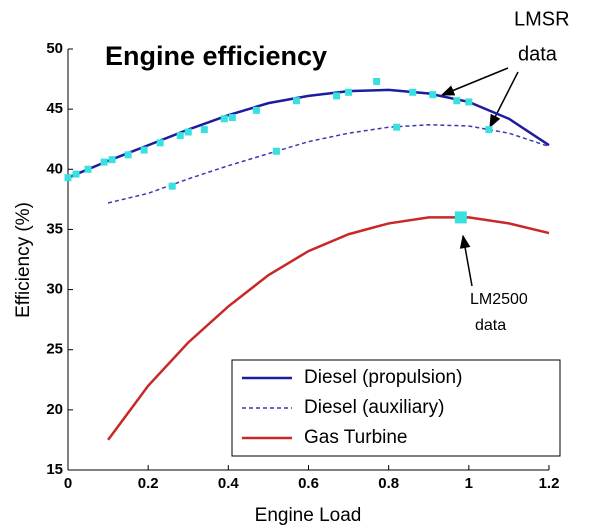 The height and width of the screenshot is (529, 597). Describe the element at coordinates (469, 483) in the screenshot. I see `x-tick-label: 1` at that location.